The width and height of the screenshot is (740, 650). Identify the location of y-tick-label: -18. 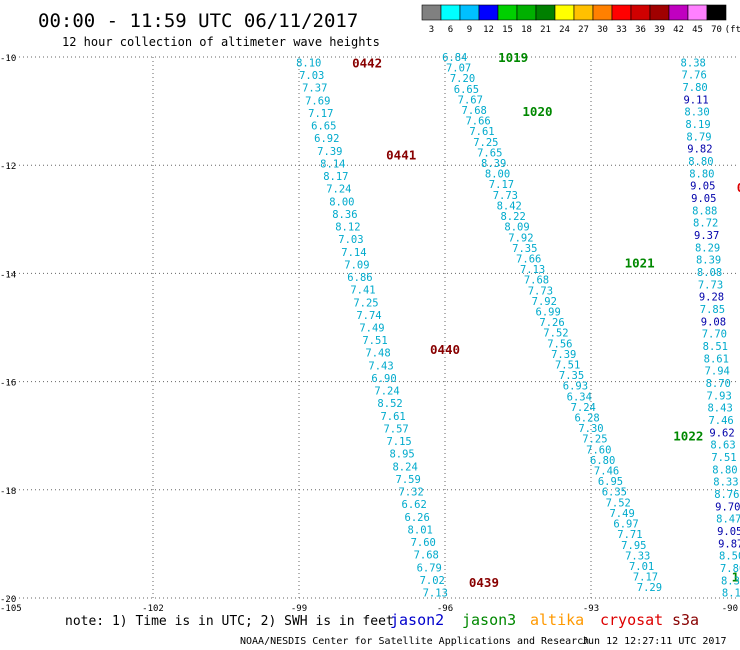
(8, 492).